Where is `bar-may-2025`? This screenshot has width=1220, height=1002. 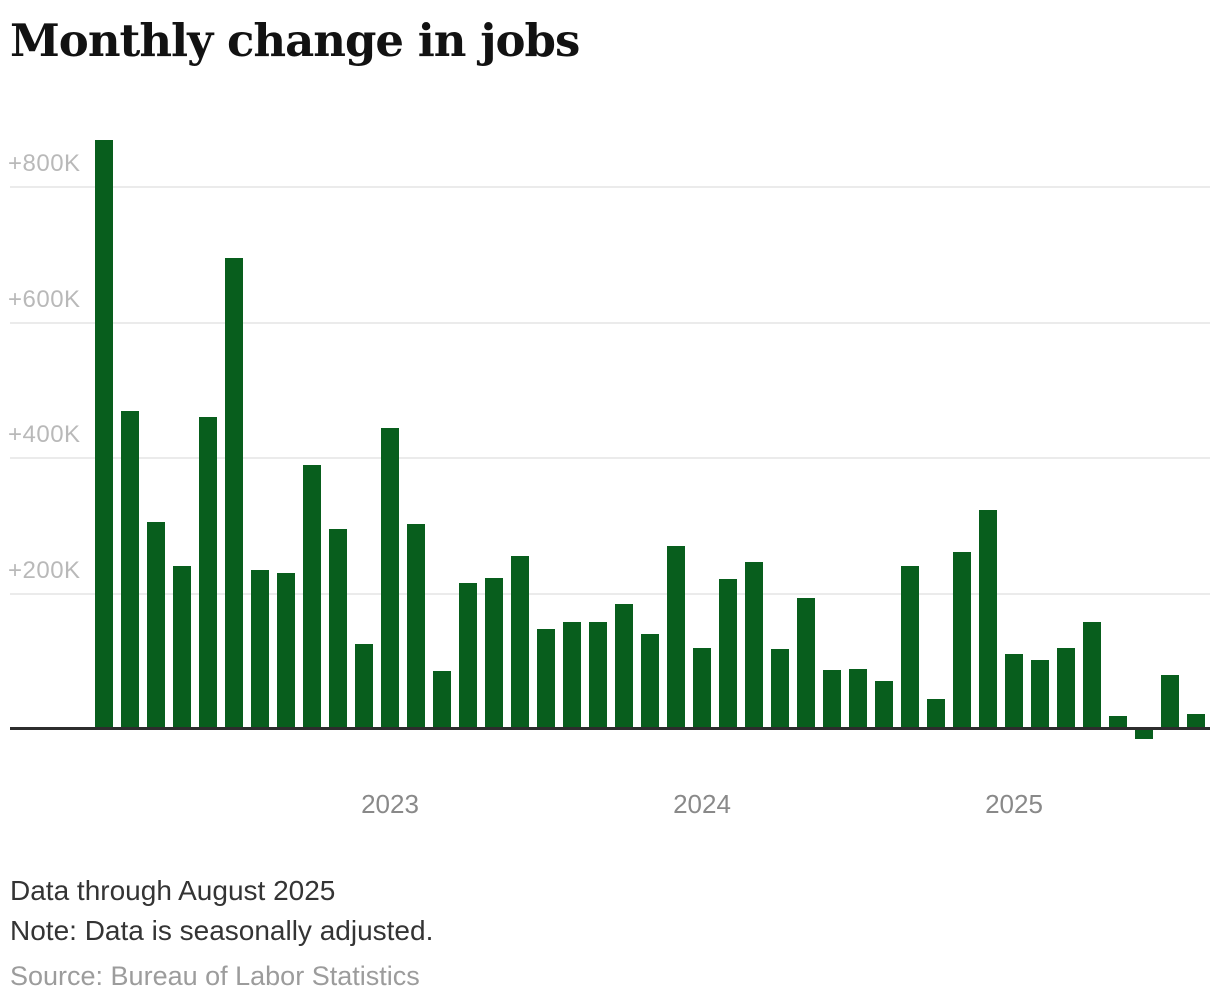
bar-may-2025 is located at coordinates (1118, 722).